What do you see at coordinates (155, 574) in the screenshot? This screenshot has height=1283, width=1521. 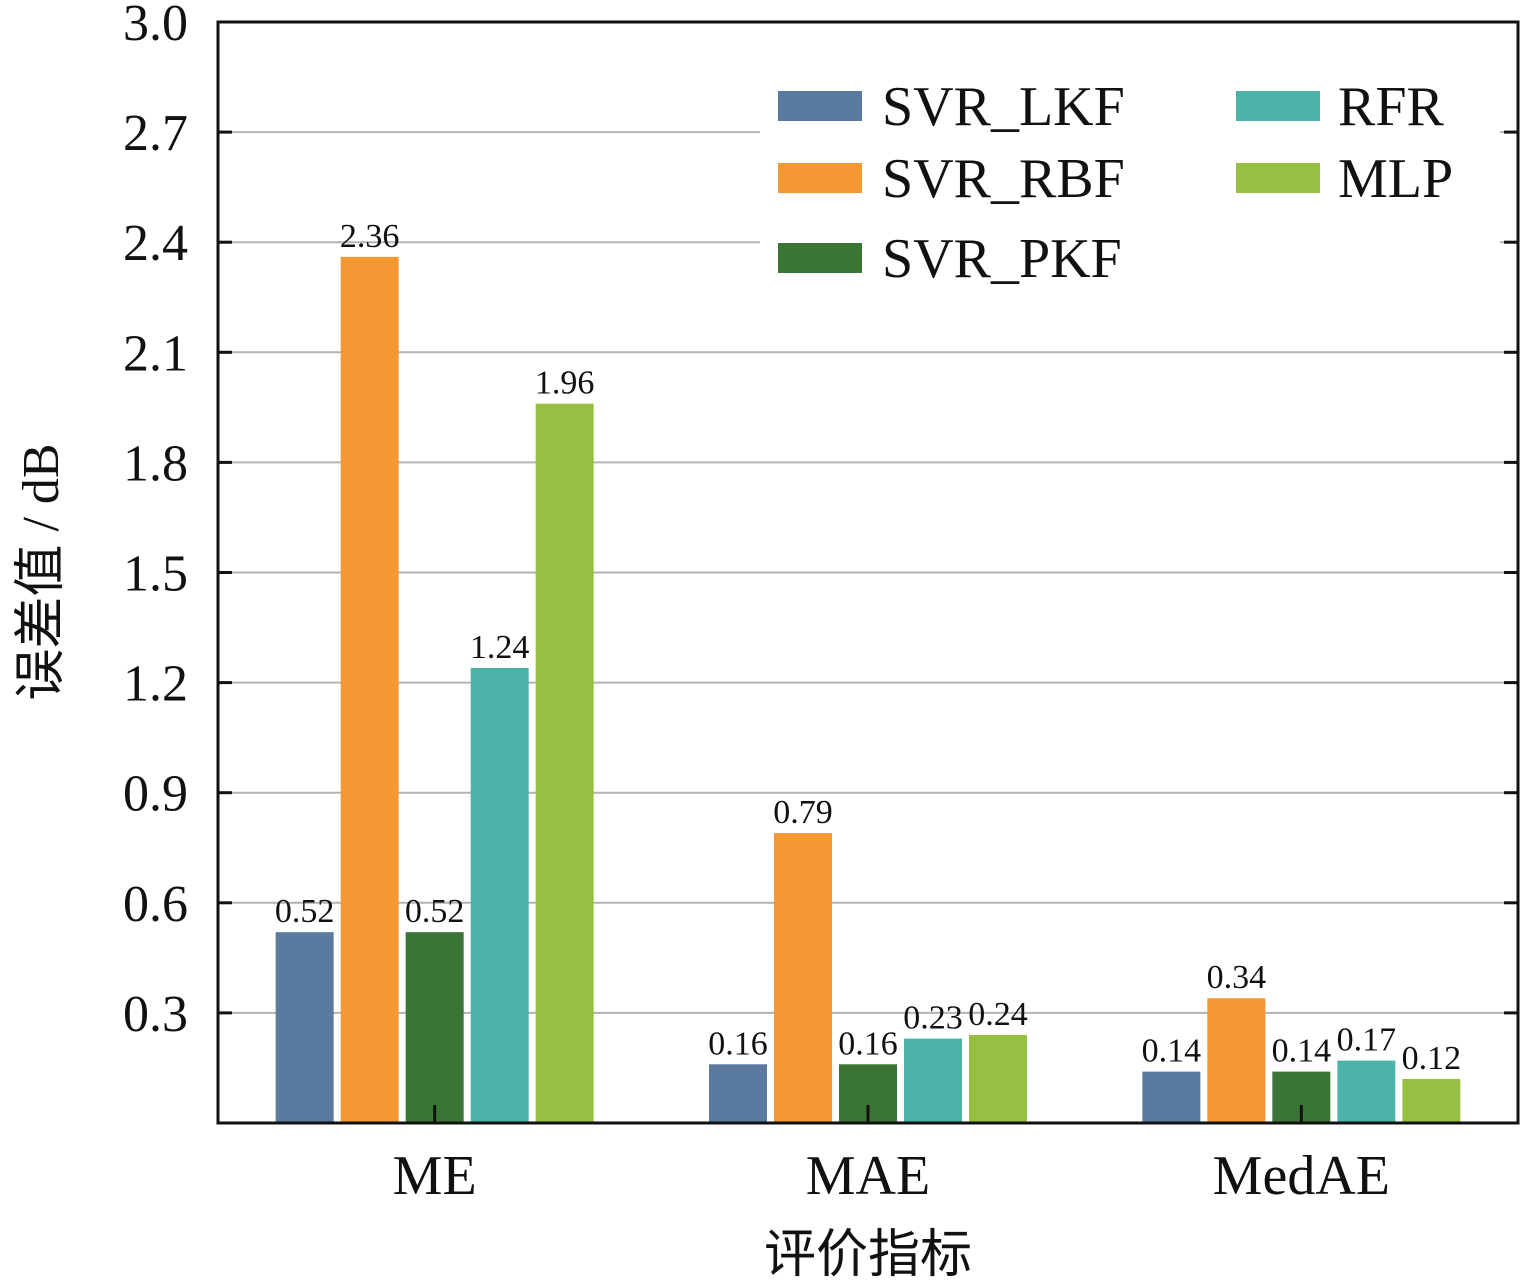 I see `y-tick-label: 1.5` at bounding box center [155, 574].